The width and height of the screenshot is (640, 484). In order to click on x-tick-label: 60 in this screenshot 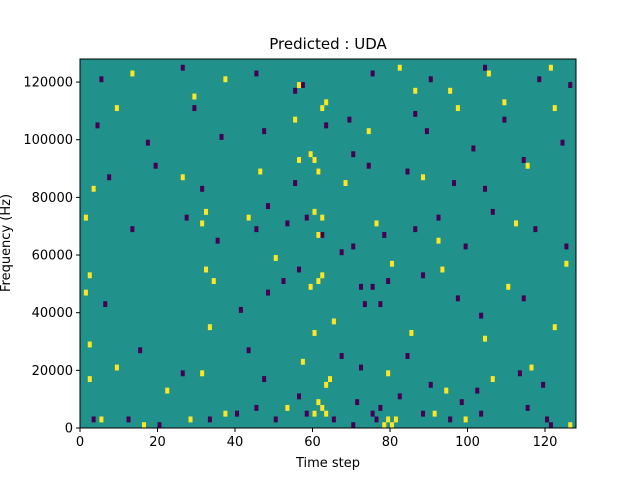, I will do `click(312, 442)`.